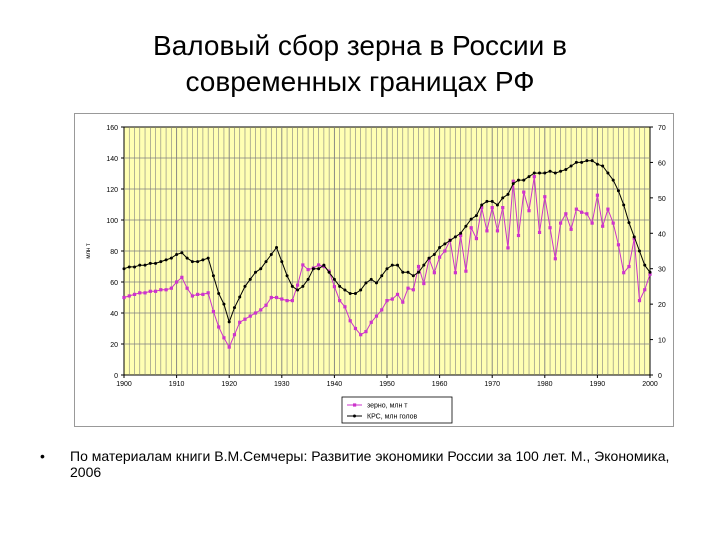  Describe the element at coordinates (387, 384) in the screenshot. I see `x-tick-label: 1950` at that location.